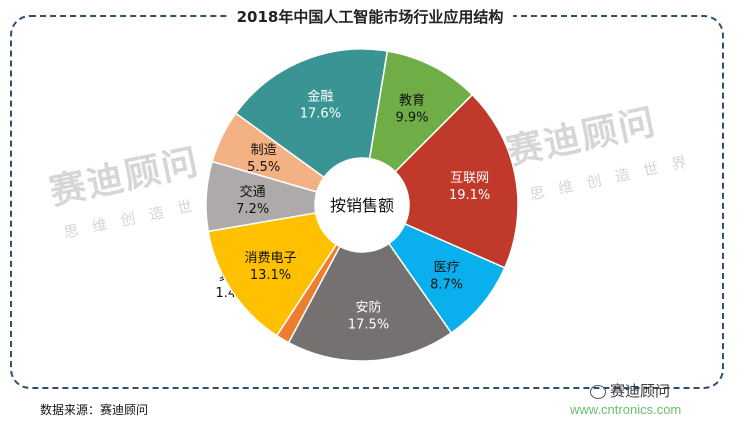  What do you see at coordinates (598, 391) in the screenshot?
I see `wechat-icon` at bounding box center [598, 391].